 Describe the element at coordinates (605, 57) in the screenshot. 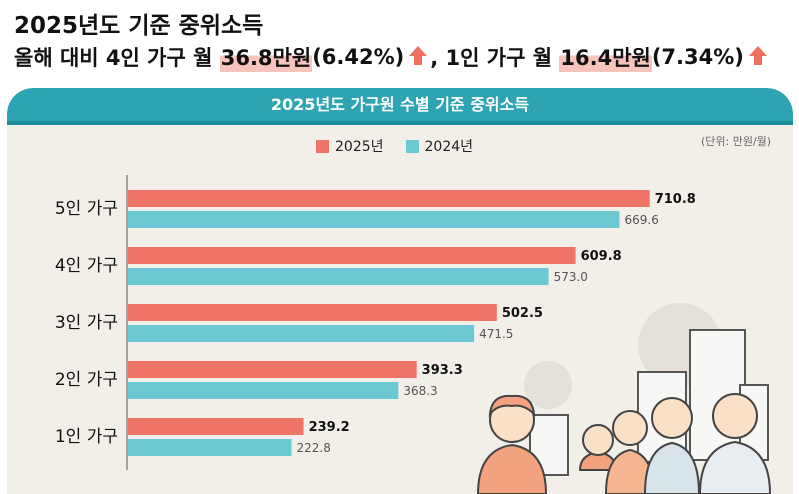

I see `one-person-increase: 16.4만원` at that location.